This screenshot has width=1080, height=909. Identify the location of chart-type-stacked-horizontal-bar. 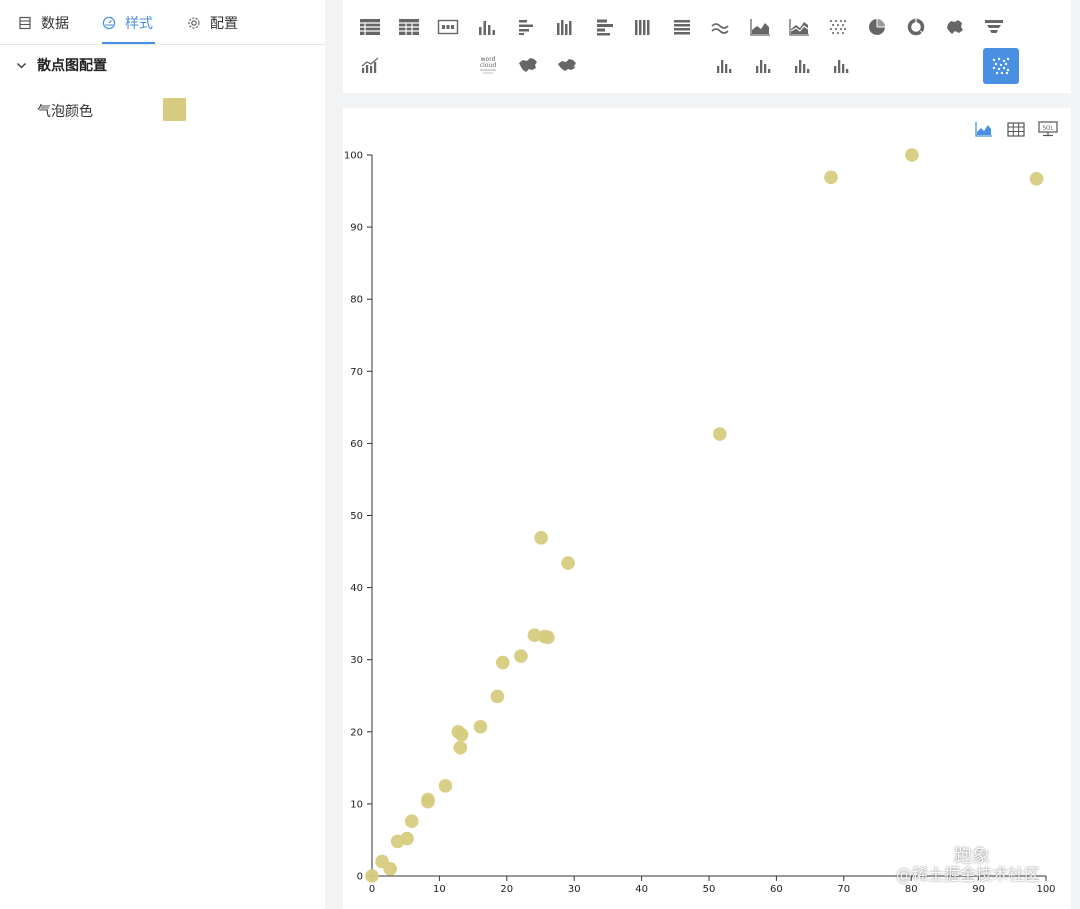
(604, 27).